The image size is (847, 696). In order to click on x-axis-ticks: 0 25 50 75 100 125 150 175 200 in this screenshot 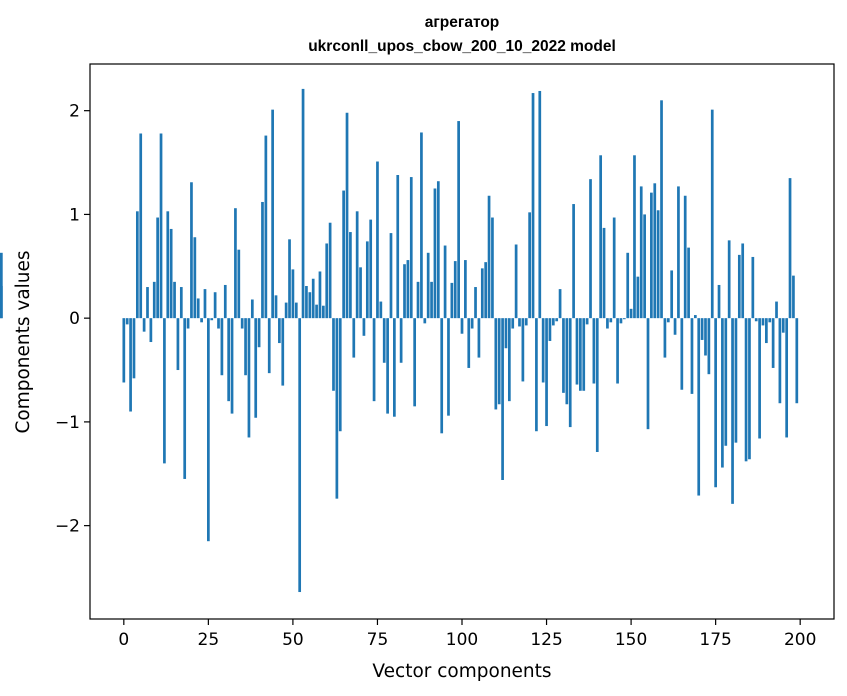, I will do `click(467, 634)`.